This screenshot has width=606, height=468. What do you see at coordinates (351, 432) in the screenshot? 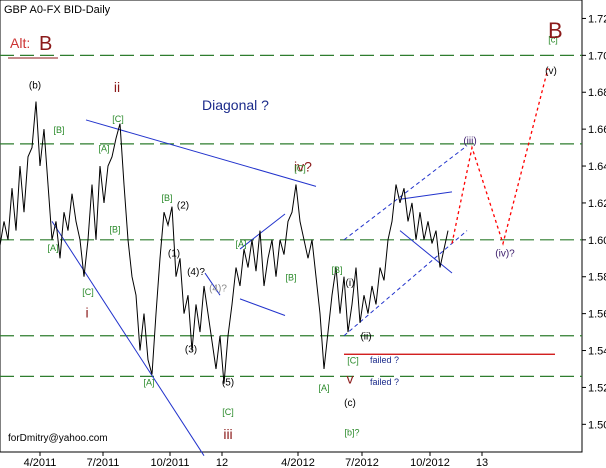
I see `wave-label-7: [b]?` at bounding box center [351, 432].